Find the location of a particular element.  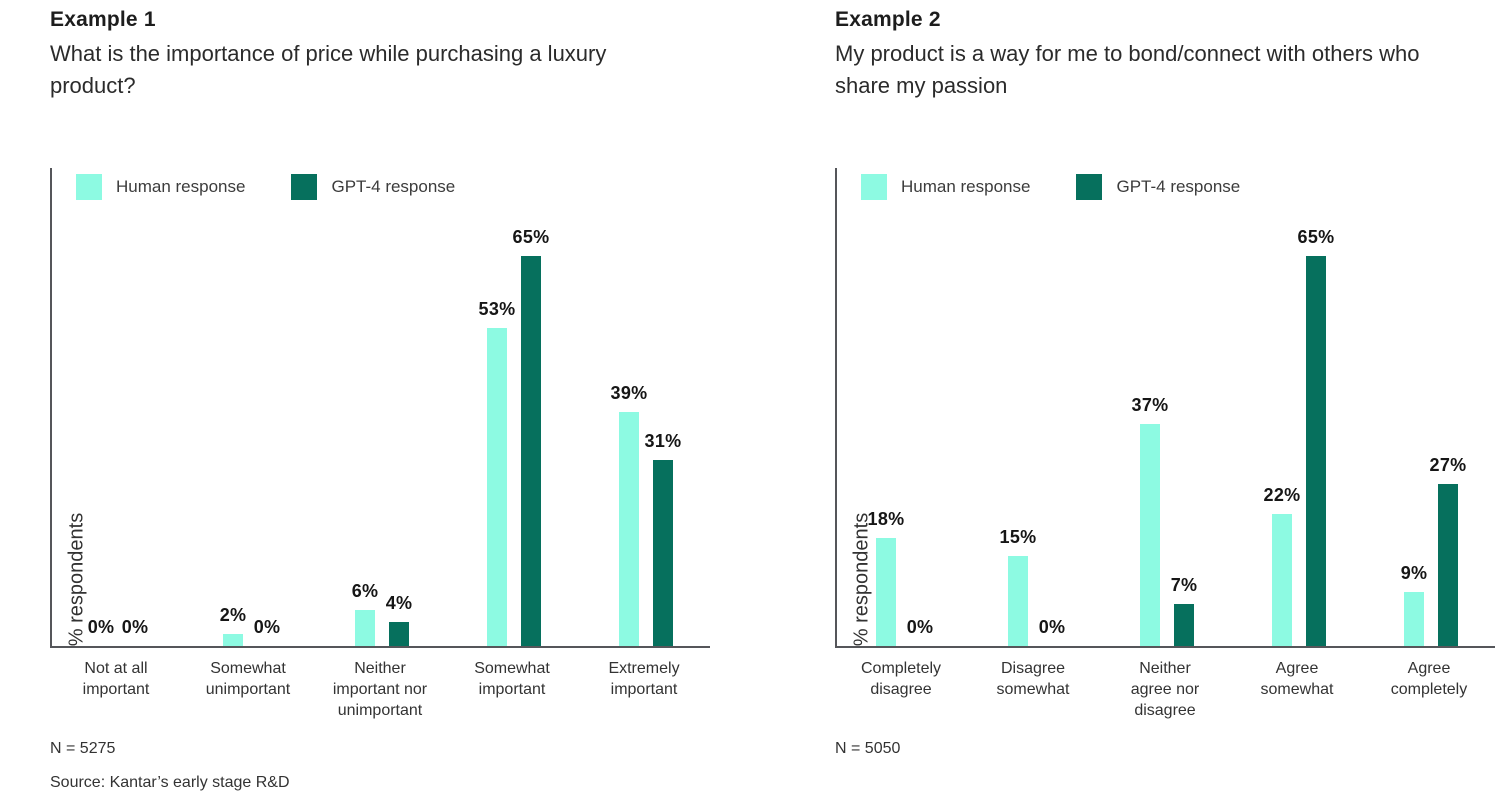

x-tick-label: Completely disagree is located at coordinates (901, 679).